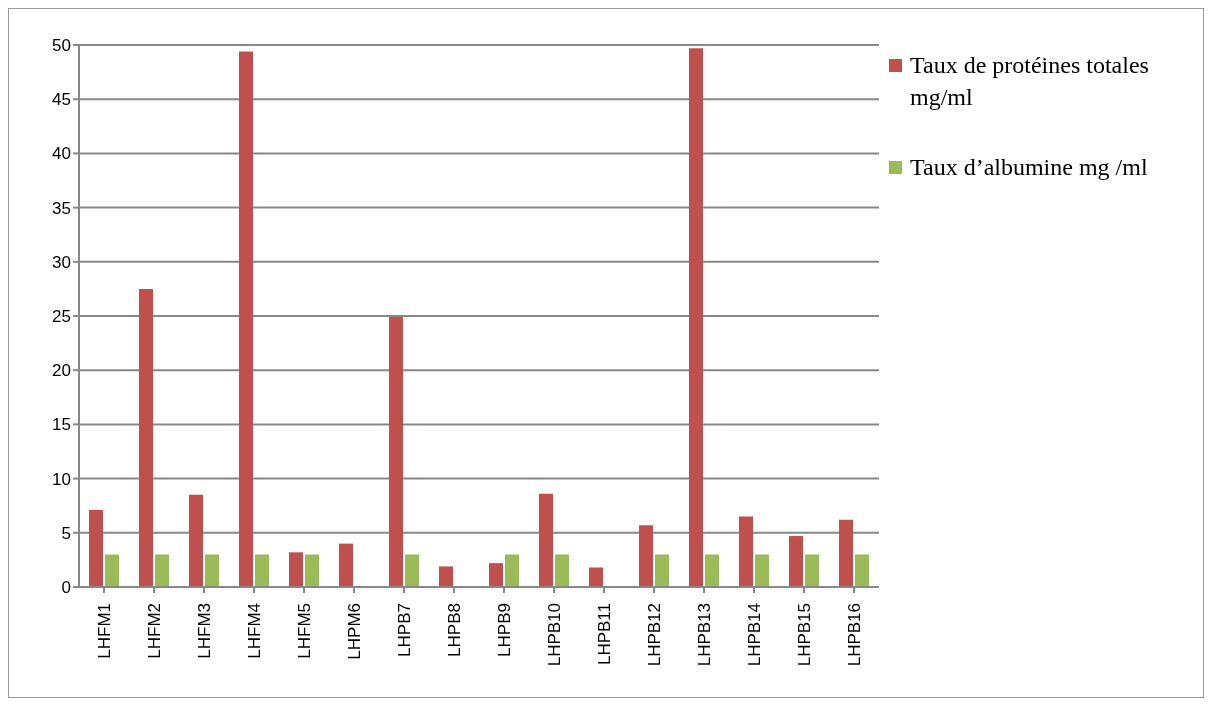 The width and height of the screenshot is (1214, 706). Describe the element at coordinates (254, 631) in the screenshot. I see `x-tick-label: LHFM4` at that location.